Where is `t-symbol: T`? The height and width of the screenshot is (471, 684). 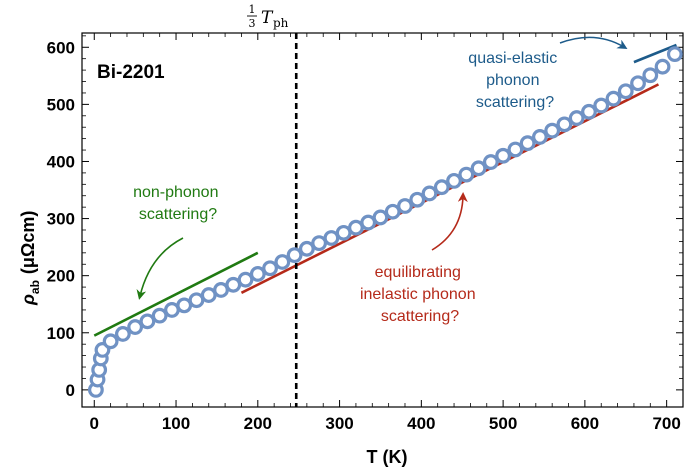 t-symbol: T is located at coordinates (267, 18).